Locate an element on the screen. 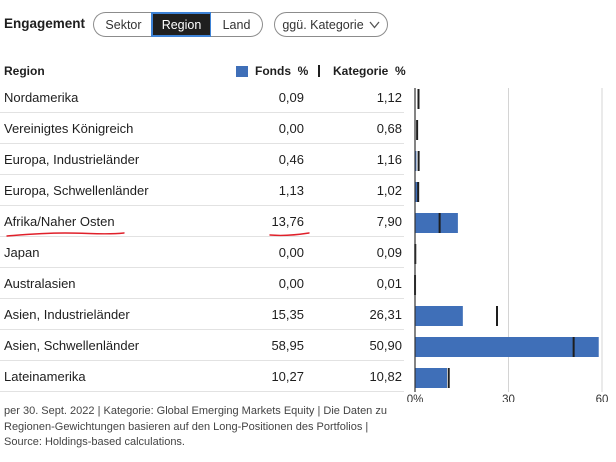 The image size is (616, 462). x-tick-label: 0% is located at coordinates (415, 398).